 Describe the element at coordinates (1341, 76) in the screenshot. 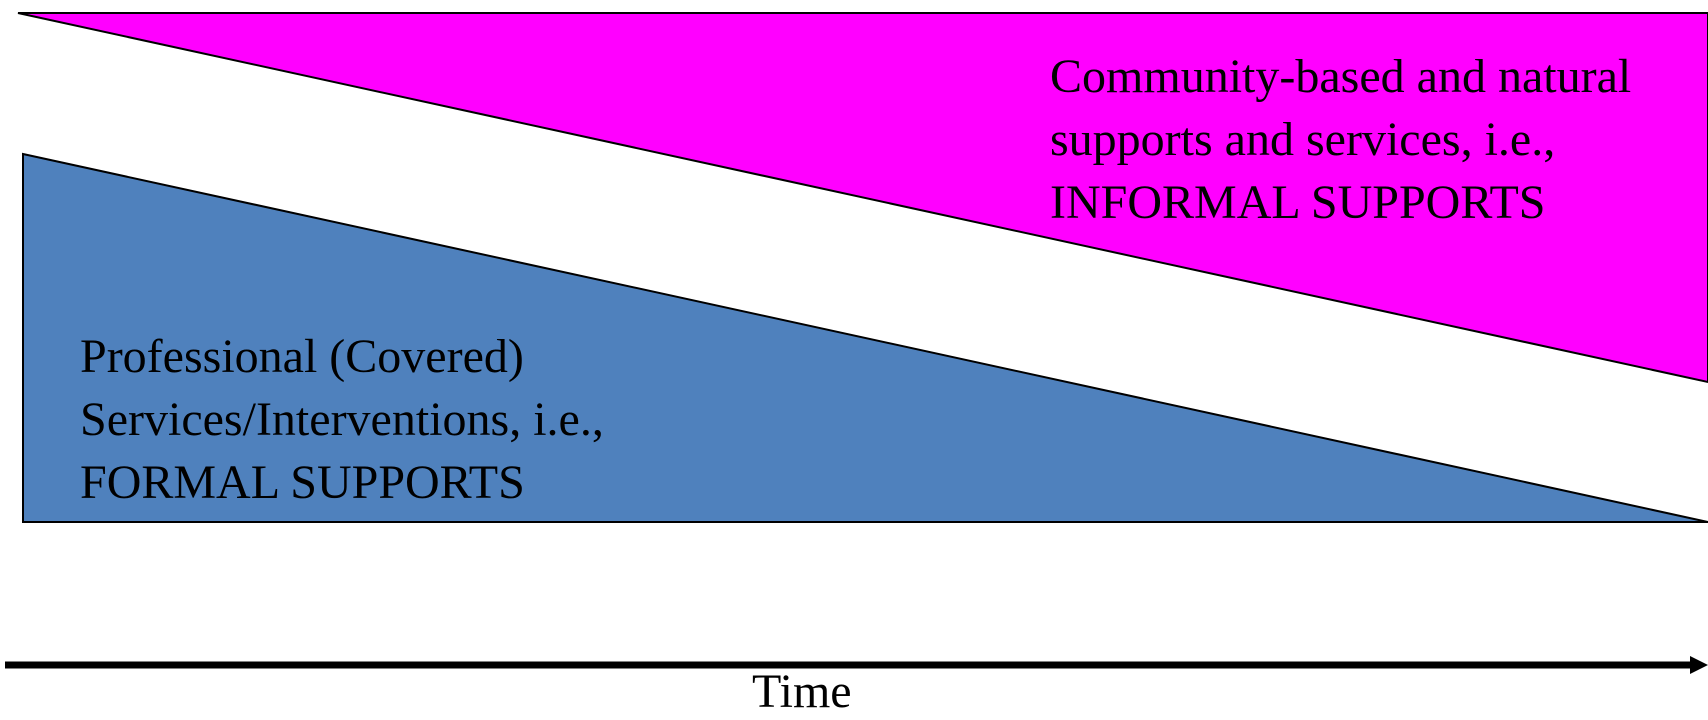

I see `informal-label-line-1: Community-based and natural` at that location.